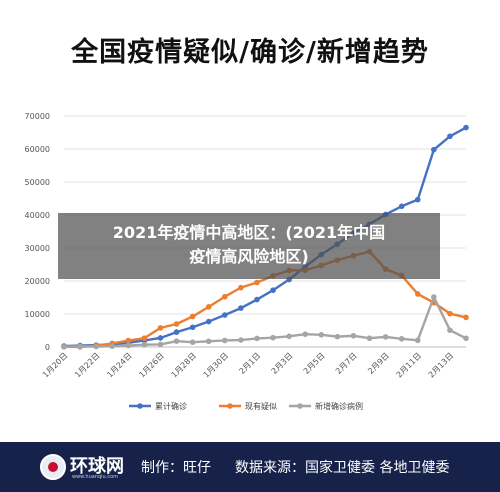  Describe the element at coordinates (87, 365) in the screenshot. I see `x-tick-label: 1月22日` at that location.